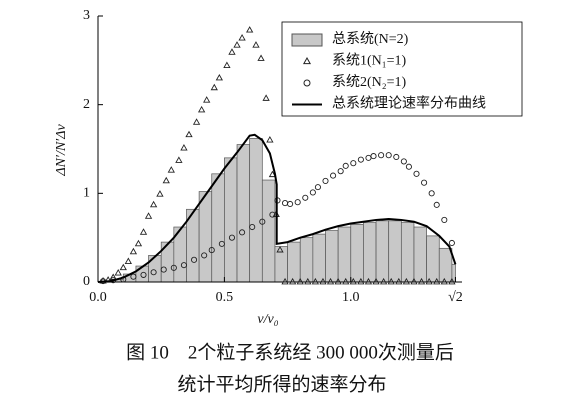 Image resolution: width=582 pixels, height=410 pixels. I want to click on caption-line: 统计平均所得的速率分布, so click(281, 384).